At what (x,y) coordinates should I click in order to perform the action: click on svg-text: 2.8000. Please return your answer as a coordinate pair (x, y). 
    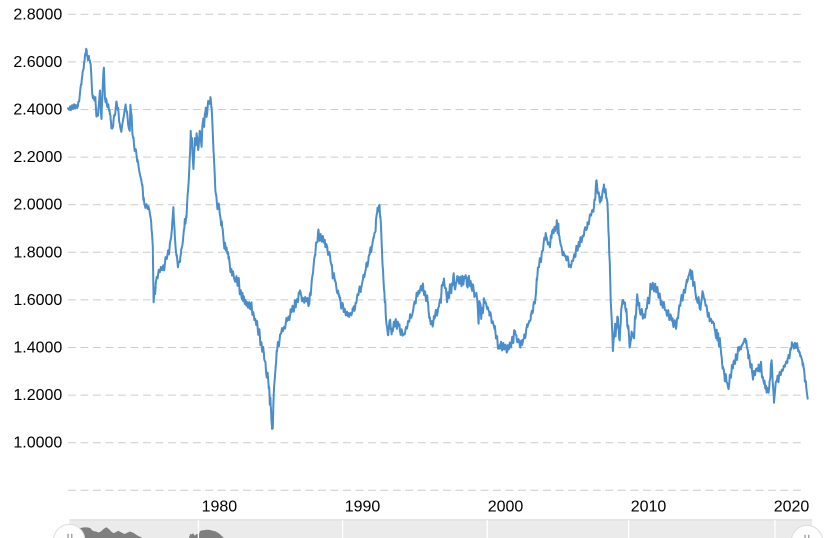
    Looking at the image, I should click on (37, 14).